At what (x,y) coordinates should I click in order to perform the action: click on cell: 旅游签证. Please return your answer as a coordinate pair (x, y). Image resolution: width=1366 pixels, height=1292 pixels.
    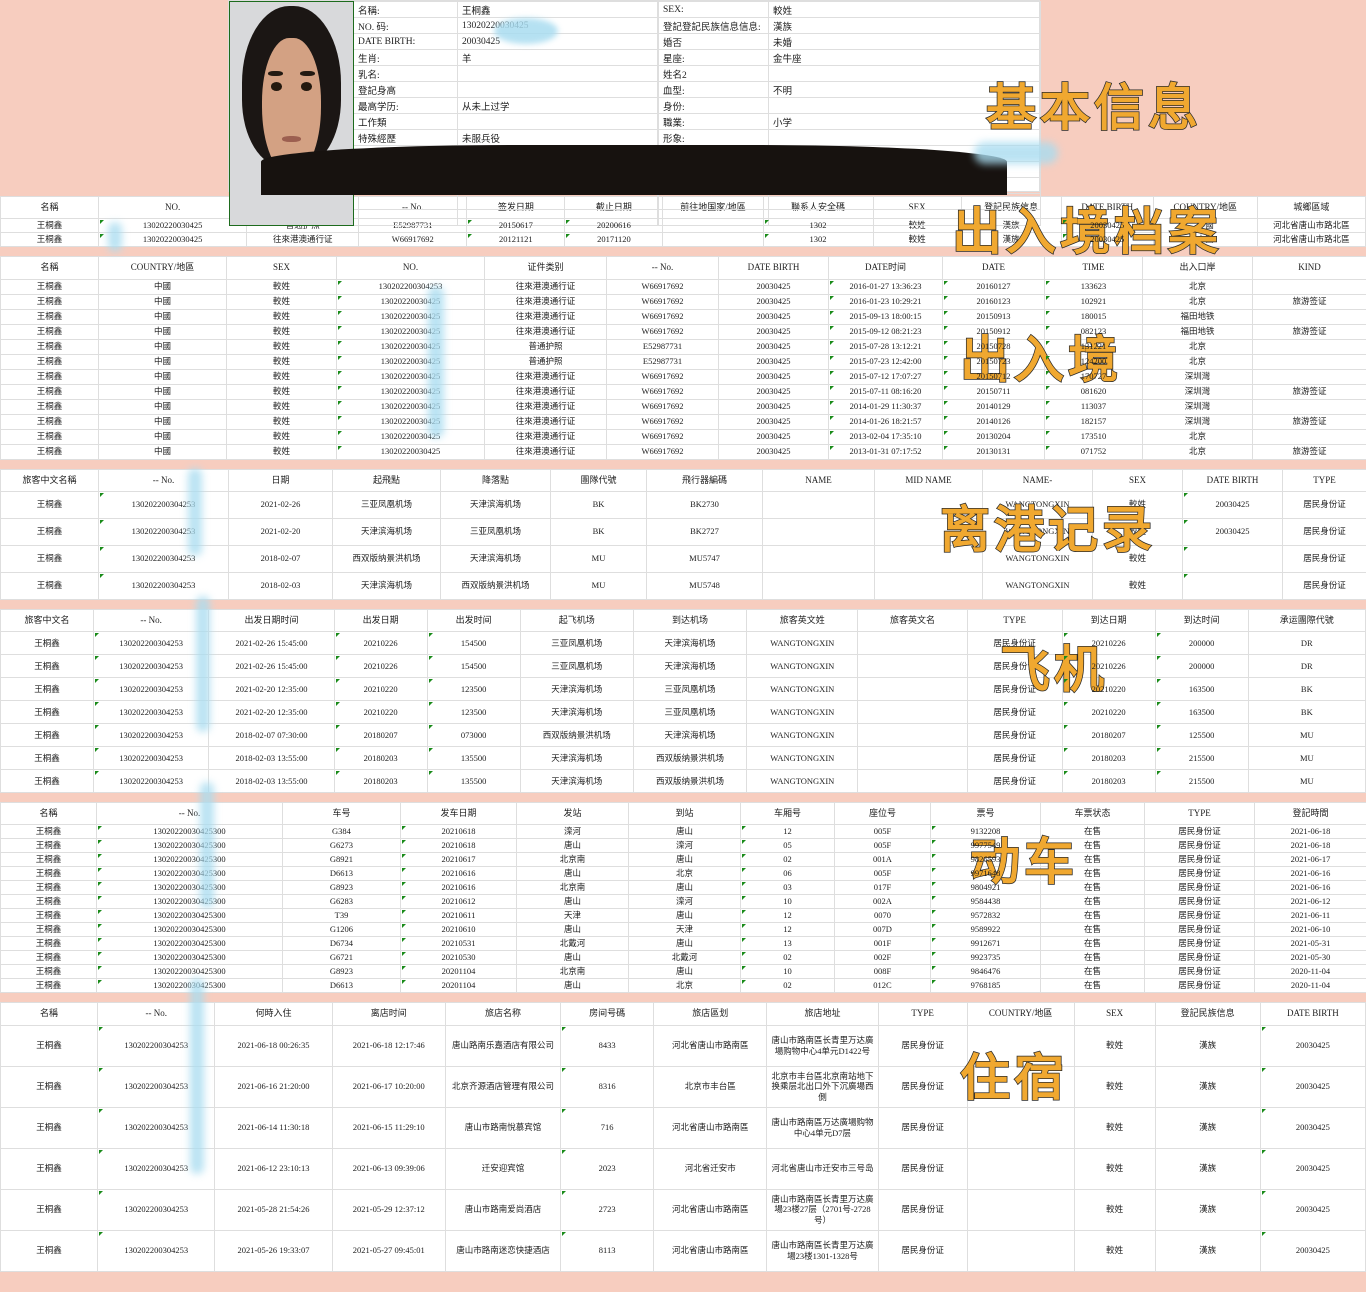
    Looking at the image, I should click on (1309, 391).